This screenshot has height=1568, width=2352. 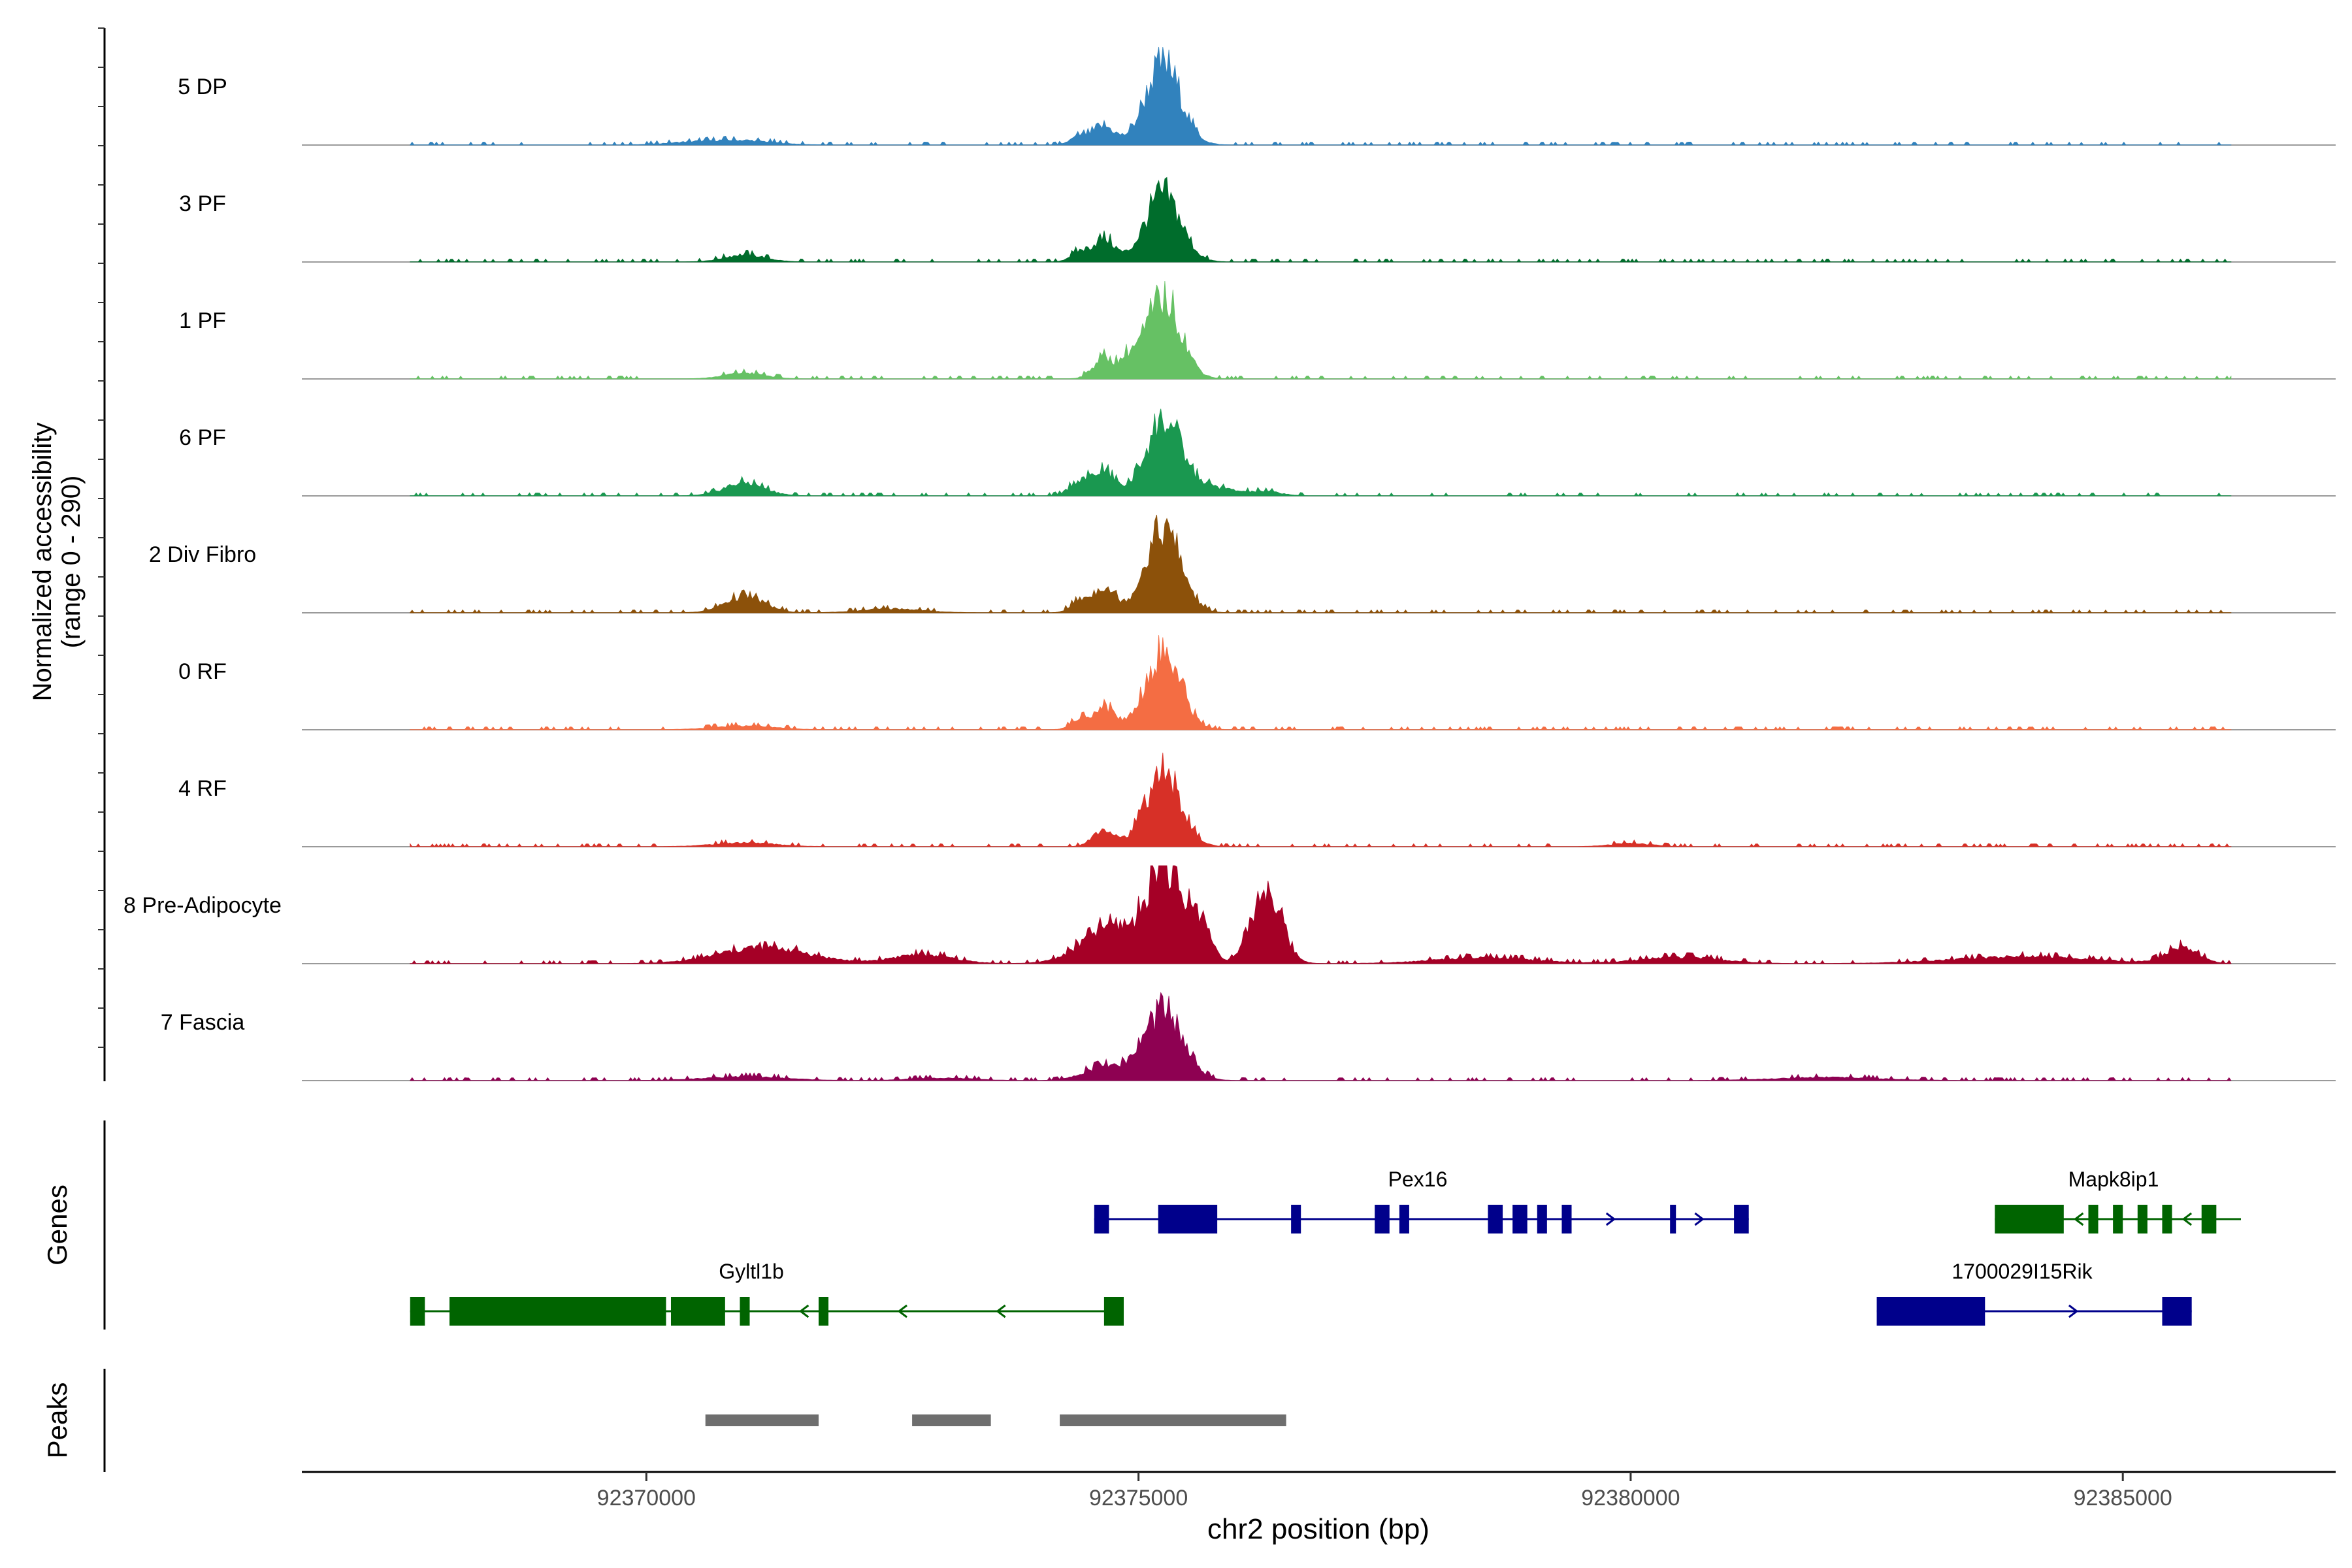 I want to click on track-5-dp: 5 DP, so click(x=1257, y=96).